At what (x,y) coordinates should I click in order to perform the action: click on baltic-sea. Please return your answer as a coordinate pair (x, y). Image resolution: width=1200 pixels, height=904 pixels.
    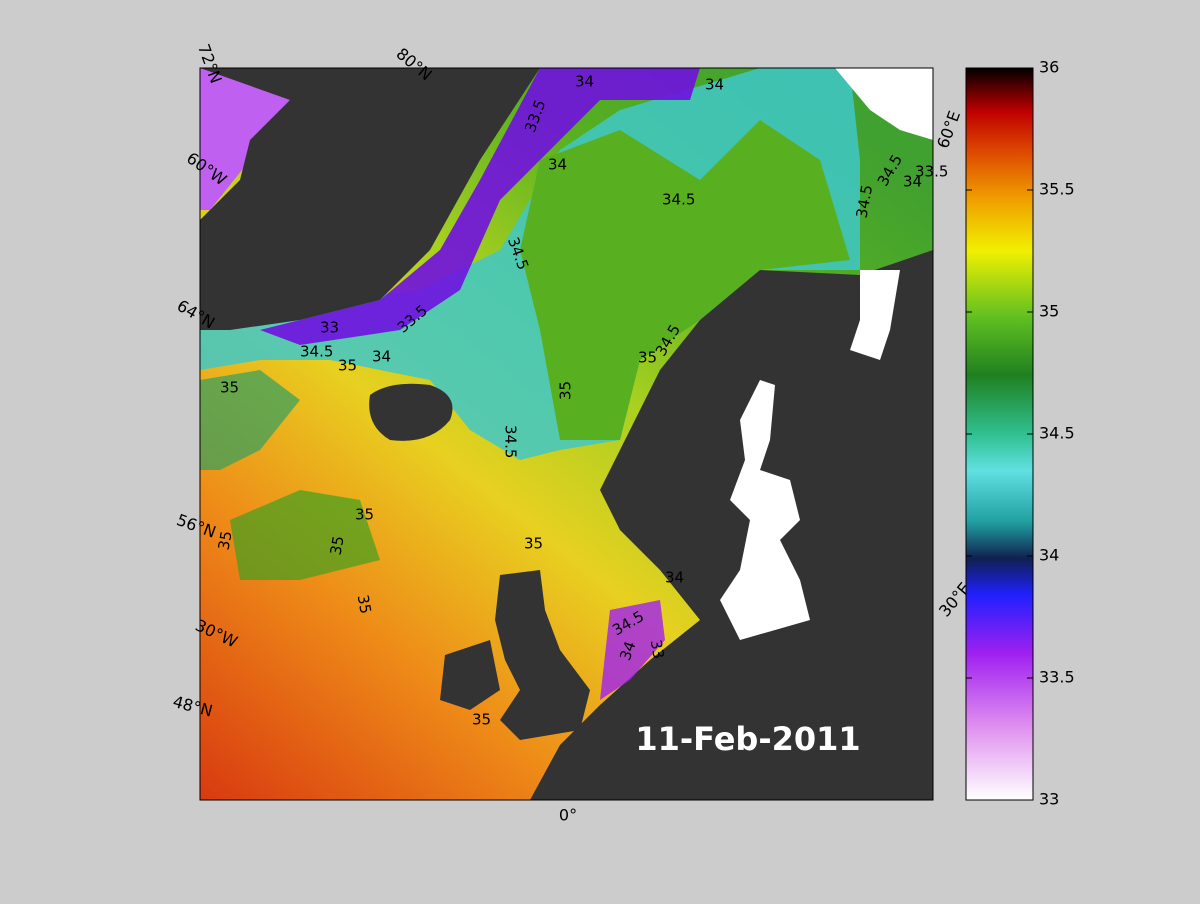
    Looking at the image, I should click on (765, 510).